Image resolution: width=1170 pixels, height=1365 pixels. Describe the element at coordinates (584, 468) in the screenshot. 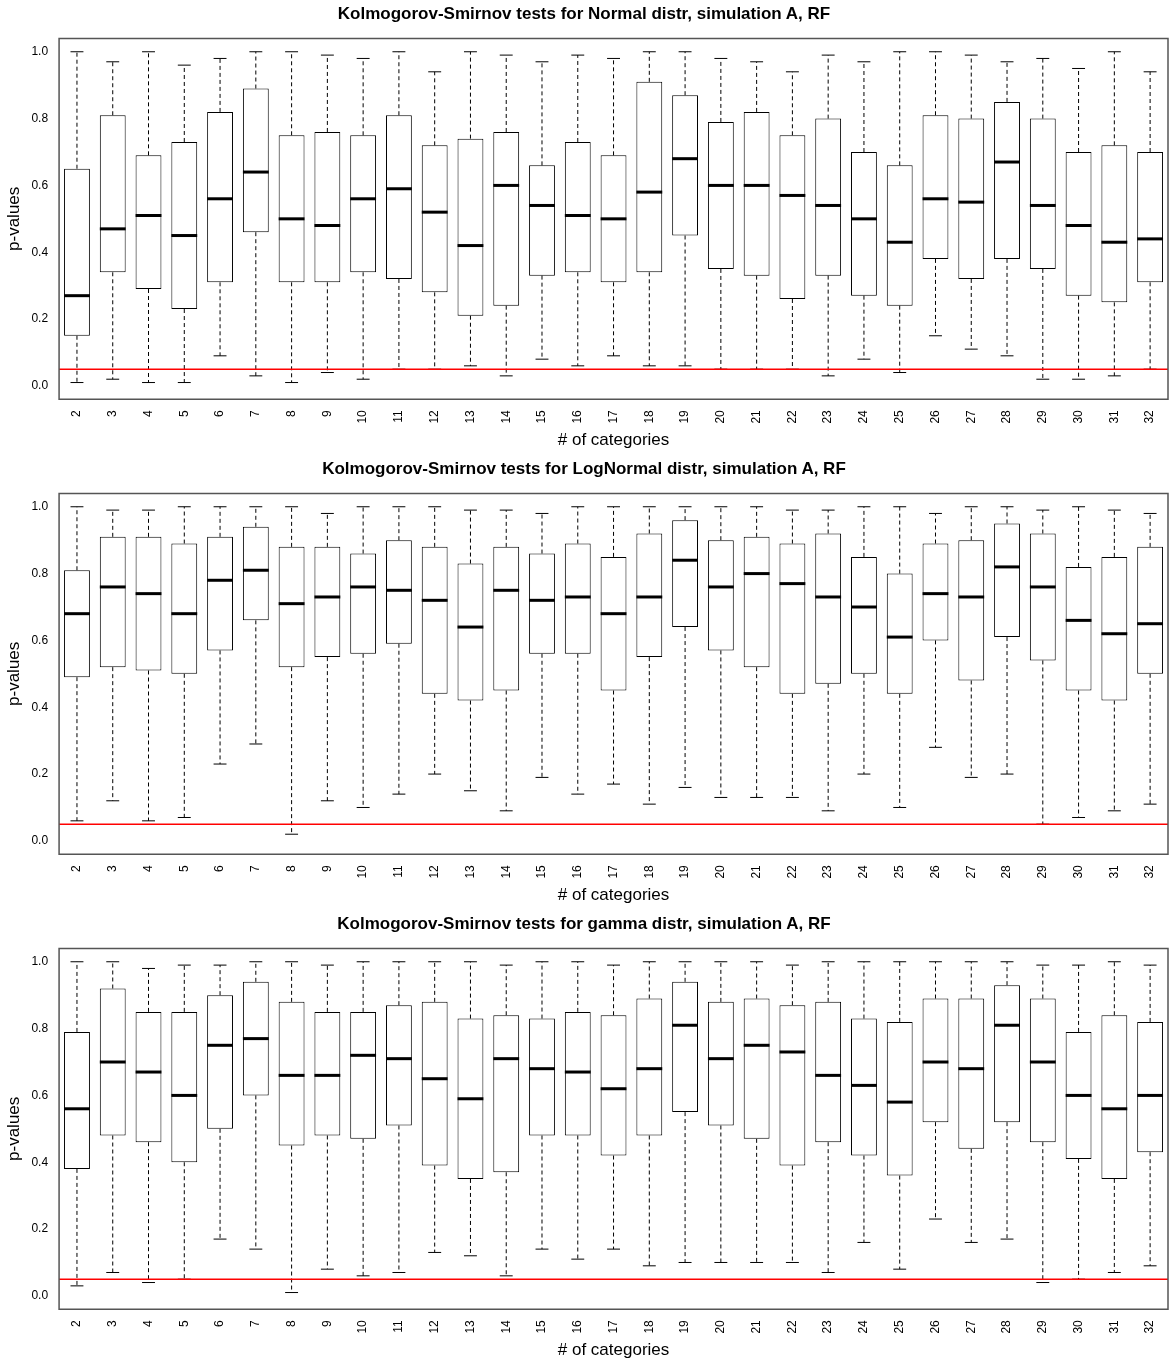

I see `chart-title: Kolmogorov-Smirnov tests for LogNormal distr, simulation A, RF` at that location.